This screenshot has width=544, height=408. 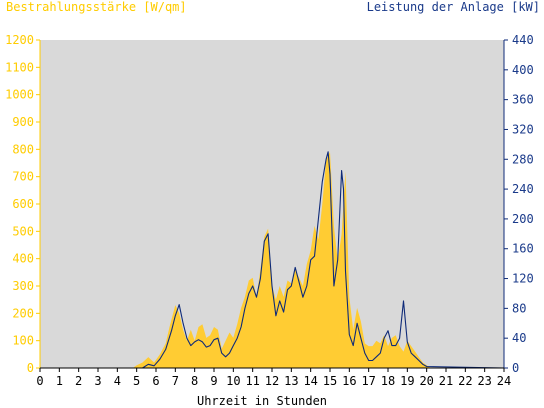 I want to click on left-tick-label: 400, so click(x=23, y=259).